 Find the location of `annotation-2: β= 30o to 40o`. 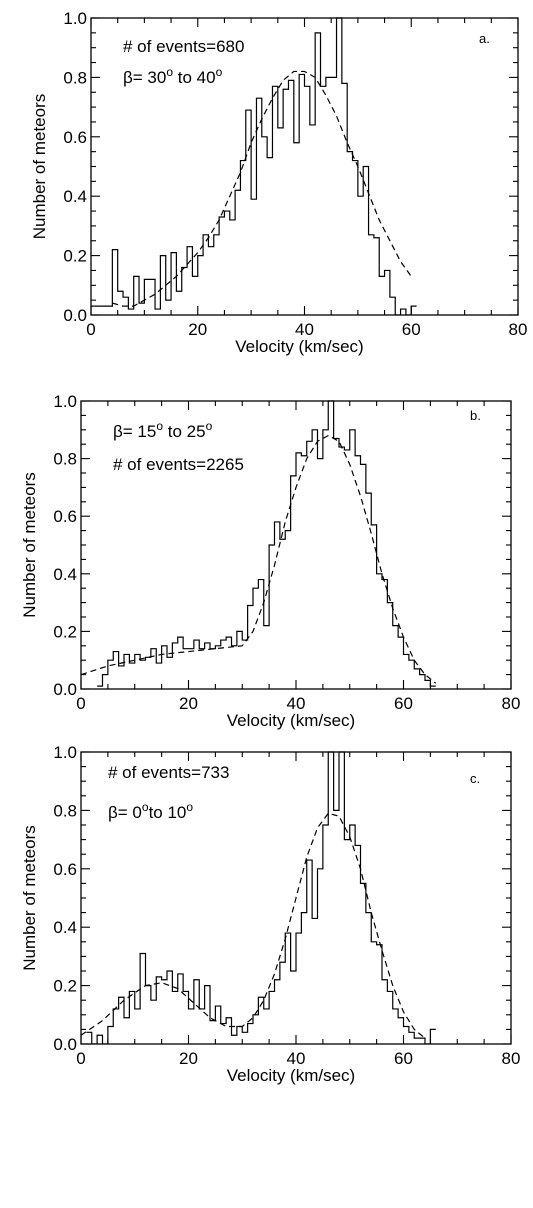

annotation-2: β= 30o to 40o is located at coordinates (173, 76).